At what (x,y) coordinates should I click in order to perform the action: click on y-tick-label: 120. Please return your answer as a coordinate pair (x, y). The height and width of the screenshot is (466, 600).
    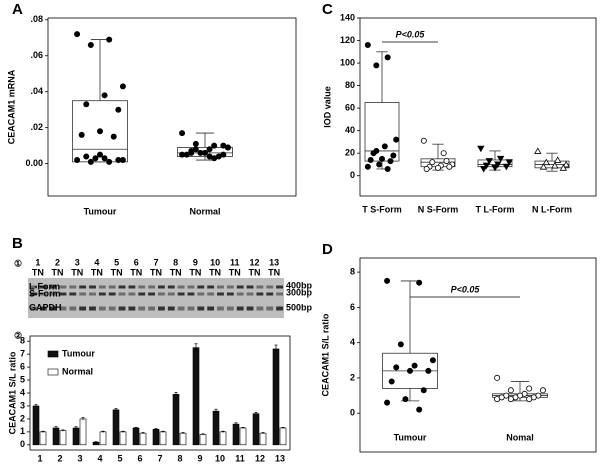
    Looking at the image, I should click on (347, 40).